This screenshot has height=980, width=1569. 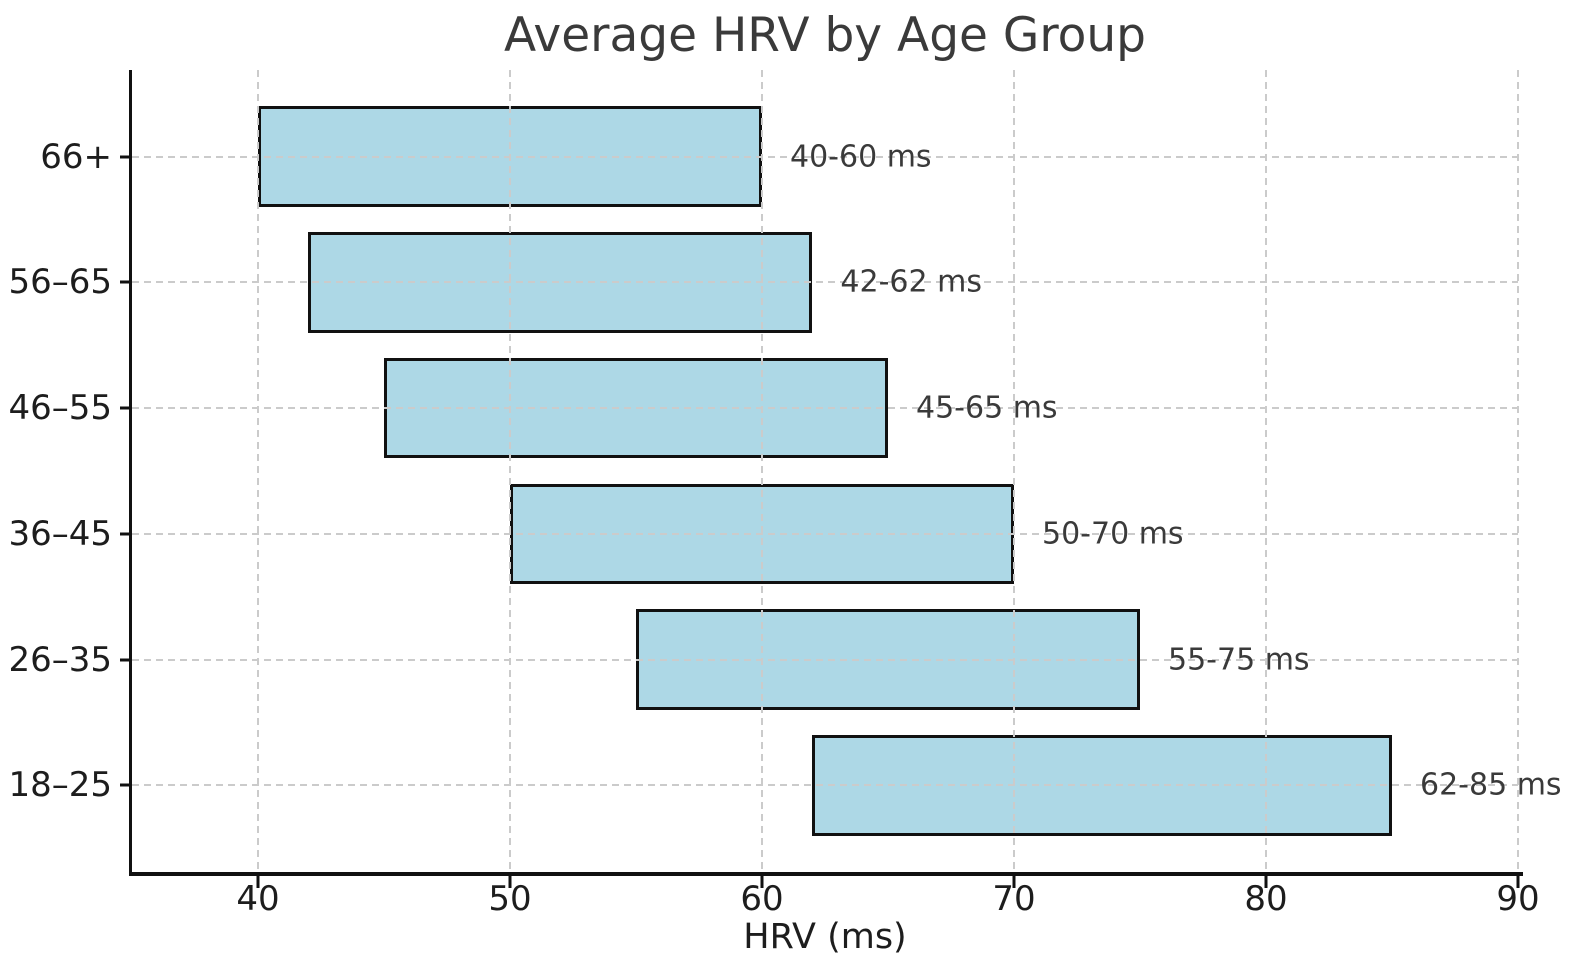 I want to click on x-tick-label: 90, so click(x=1518, y=899).